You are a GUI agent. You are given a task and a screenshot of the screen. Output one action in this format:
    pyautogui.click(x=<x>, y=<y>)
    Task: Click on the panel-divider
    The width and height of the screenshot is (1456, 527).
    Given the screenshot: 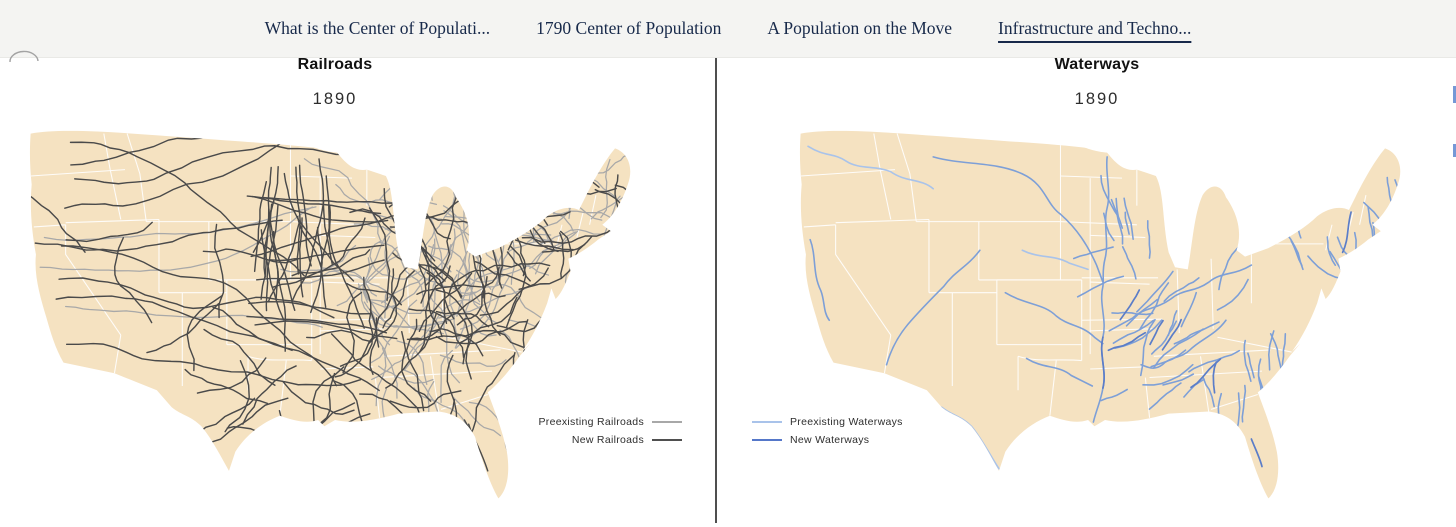 What is the action you would take?
    pyautogui.click(x=716, y=290)
    